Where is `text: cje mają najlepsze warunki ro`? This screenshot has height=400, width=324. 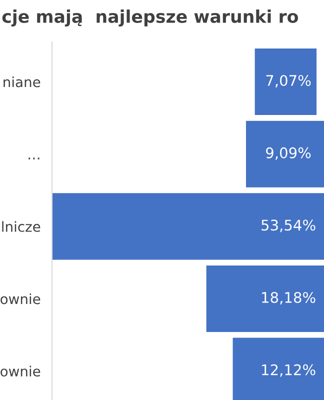 text: cje mają najlepsze warunki ro is located at coordinates (150, 18).